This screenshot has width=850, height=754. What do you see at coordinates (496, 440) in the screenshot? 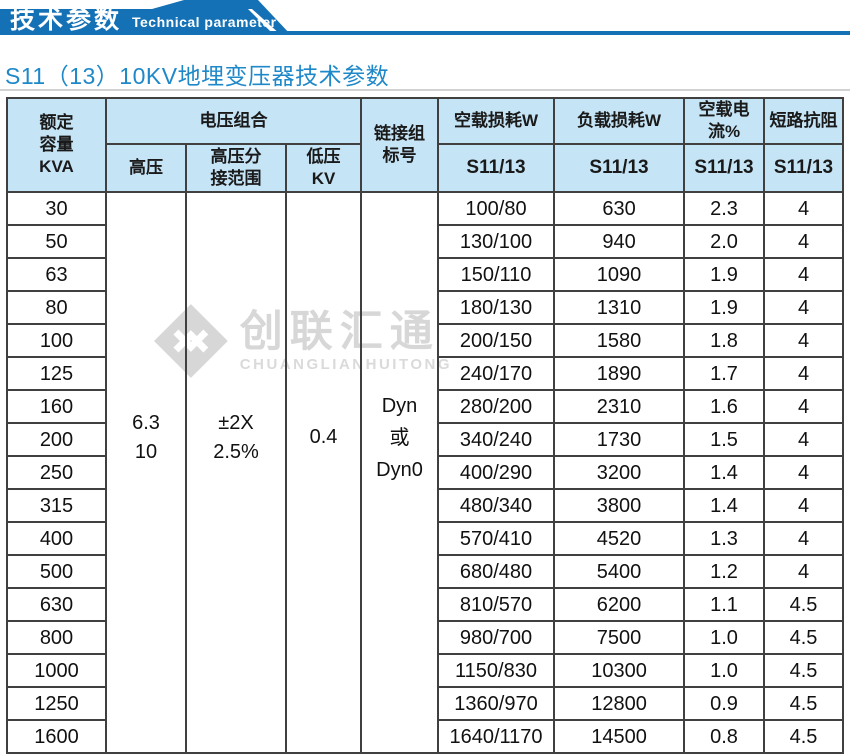
I see `no-load-loss-cell: 340/240` at bounding box center [496, 440].